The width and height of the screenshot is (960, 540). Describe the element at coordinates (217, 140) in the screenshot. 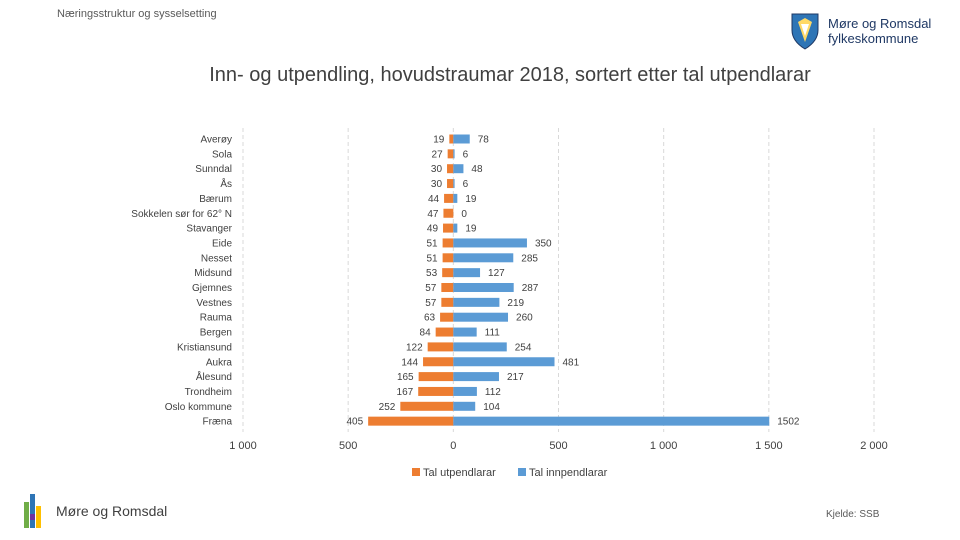

I see `category-label: Averøy` at that location.